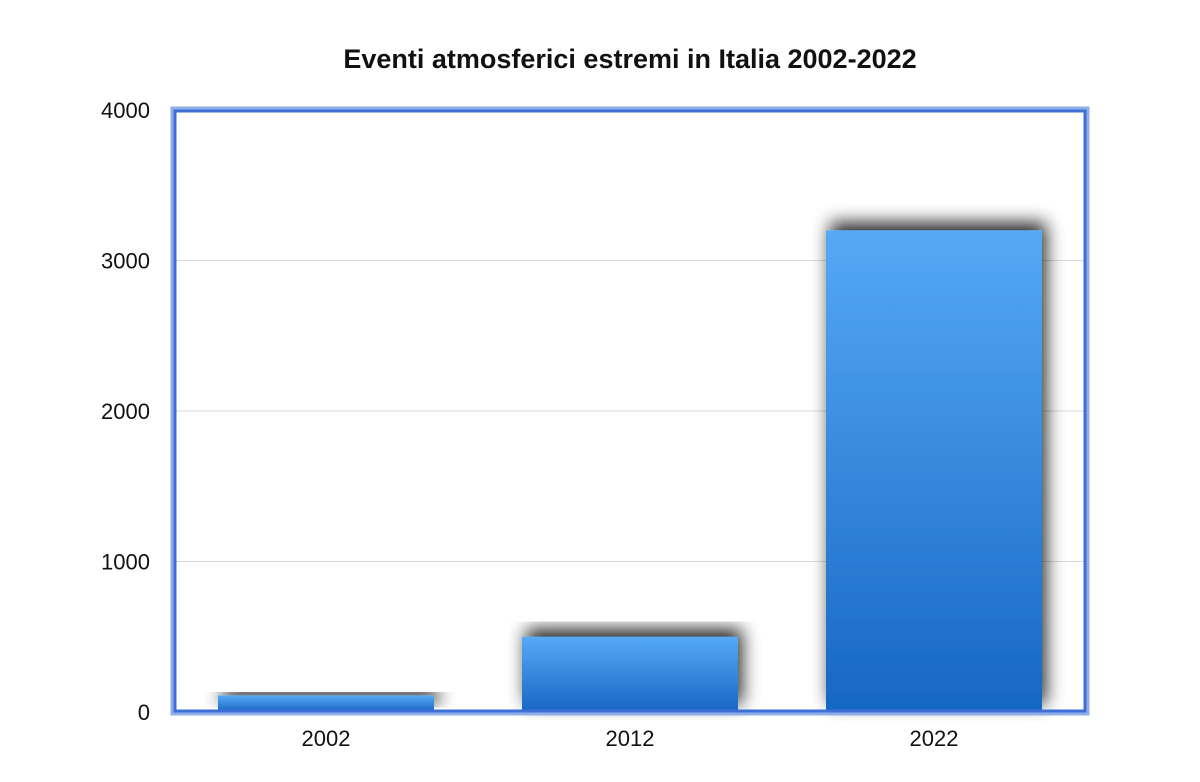  I want to click on x-tick-label-2002: 2002, so click(326, 738).